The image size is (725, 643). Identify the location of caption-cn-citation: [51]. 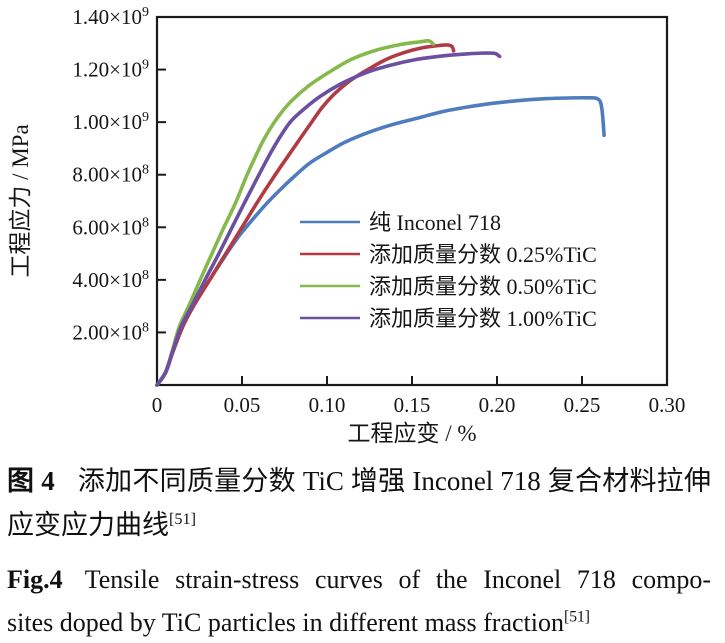
(182, 518).